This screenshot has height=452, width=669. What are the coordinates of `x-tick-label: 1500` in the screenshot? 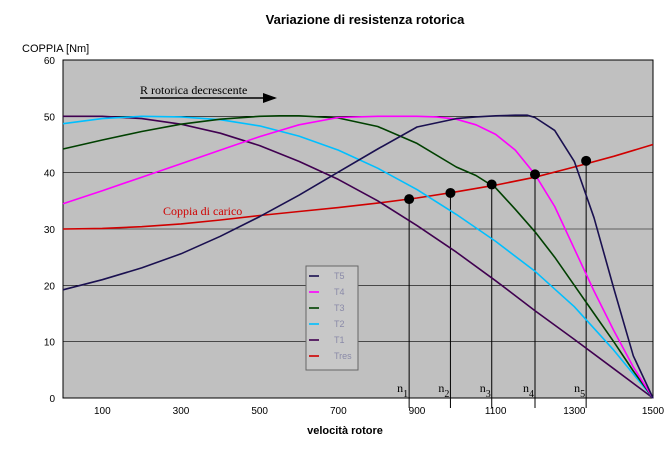 It's located at (653, 411).